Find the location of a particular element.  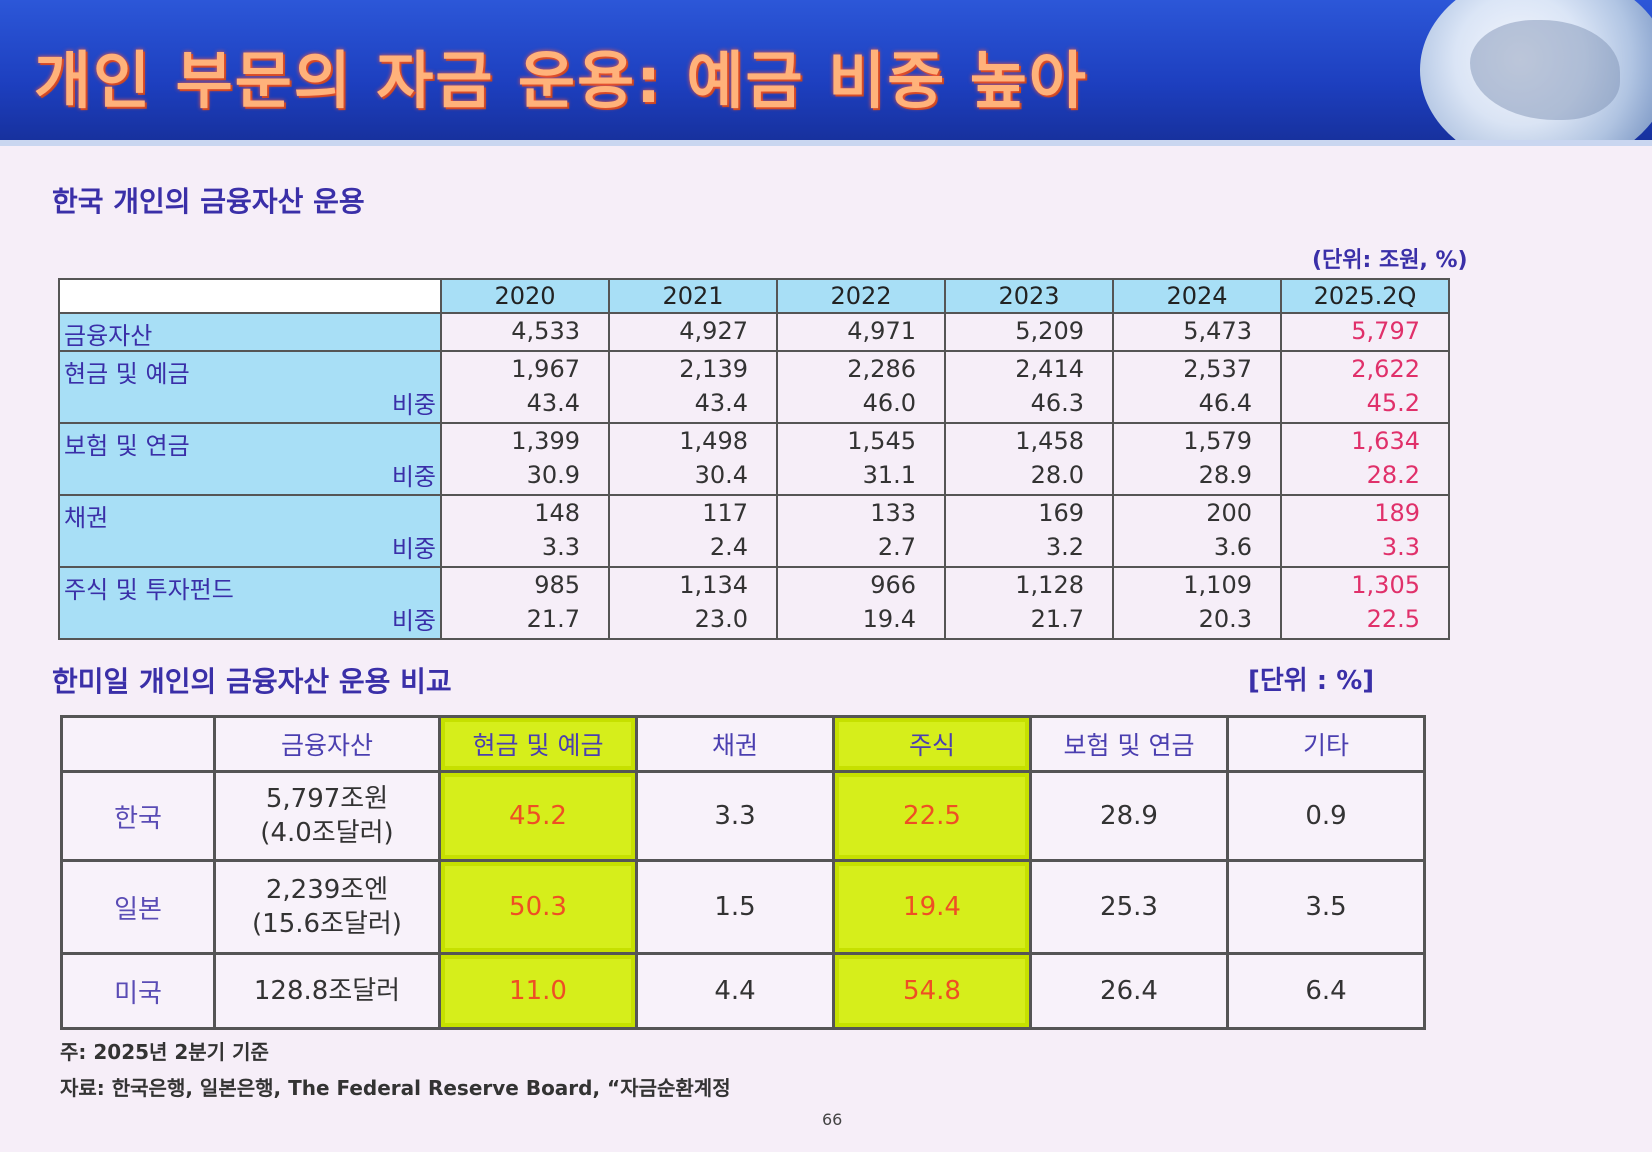

table-cell: 1,305 is located at coordinates (1385, 585).